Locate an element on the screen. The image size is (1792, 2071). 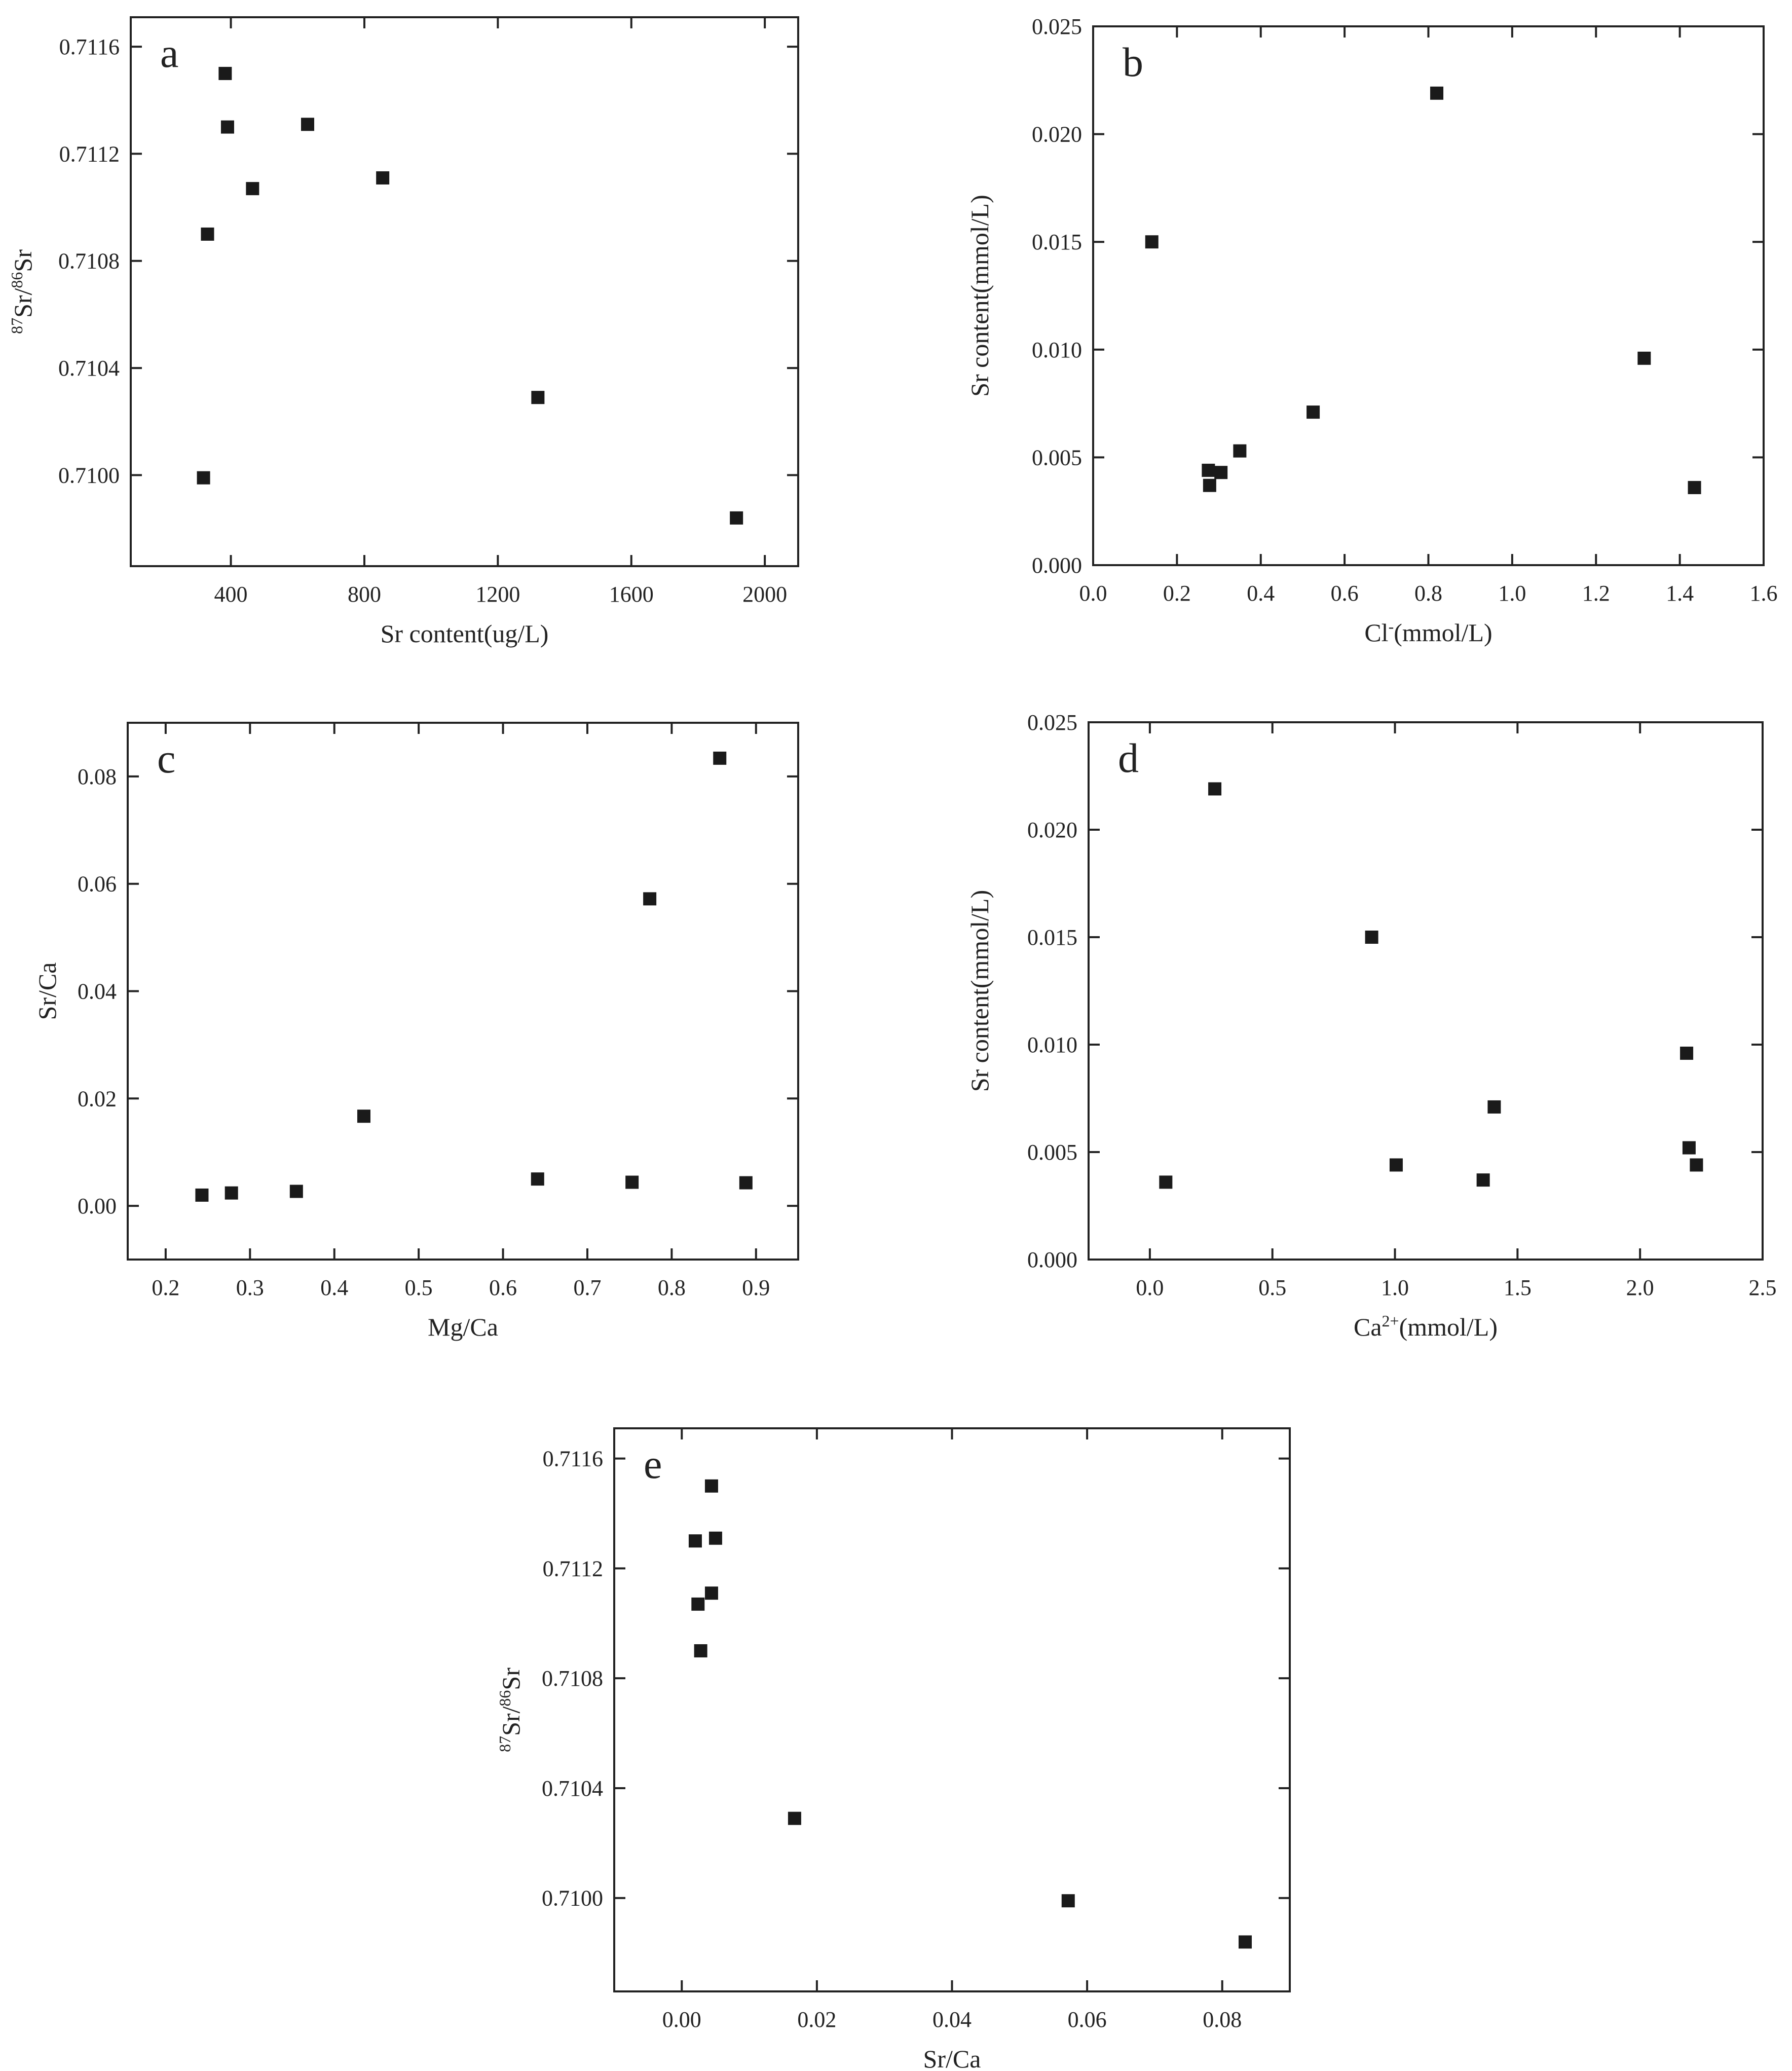
x-axis-label: Sr/Ca is located at coordinates (952, 2058).